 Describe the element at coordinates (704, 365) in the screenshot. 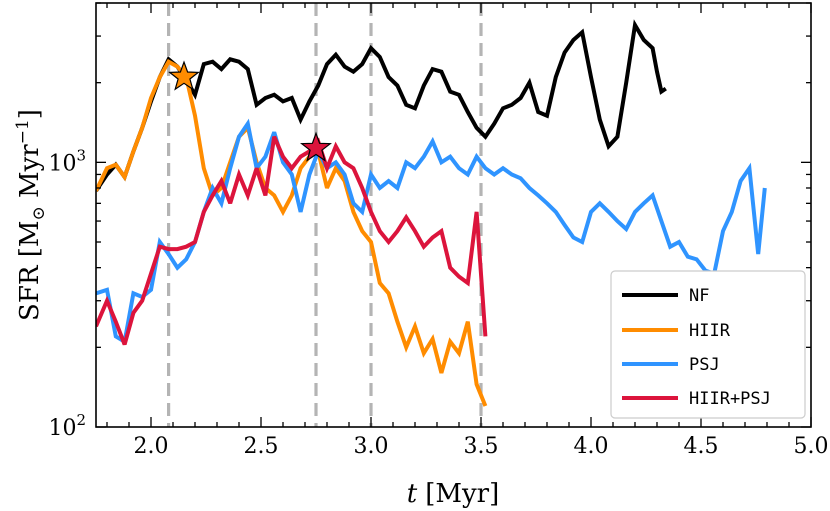

I see `legend-label-psj: PSJ` at that location.